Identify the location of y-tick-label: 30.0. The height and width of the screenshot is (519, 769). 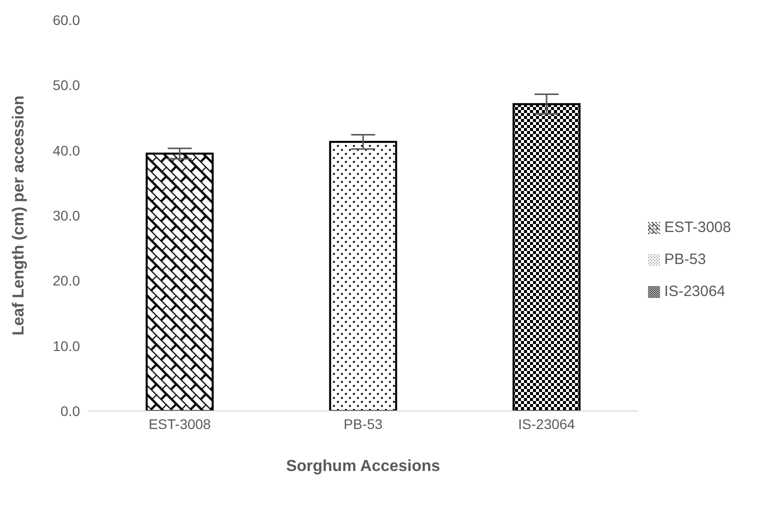
(66, 215).